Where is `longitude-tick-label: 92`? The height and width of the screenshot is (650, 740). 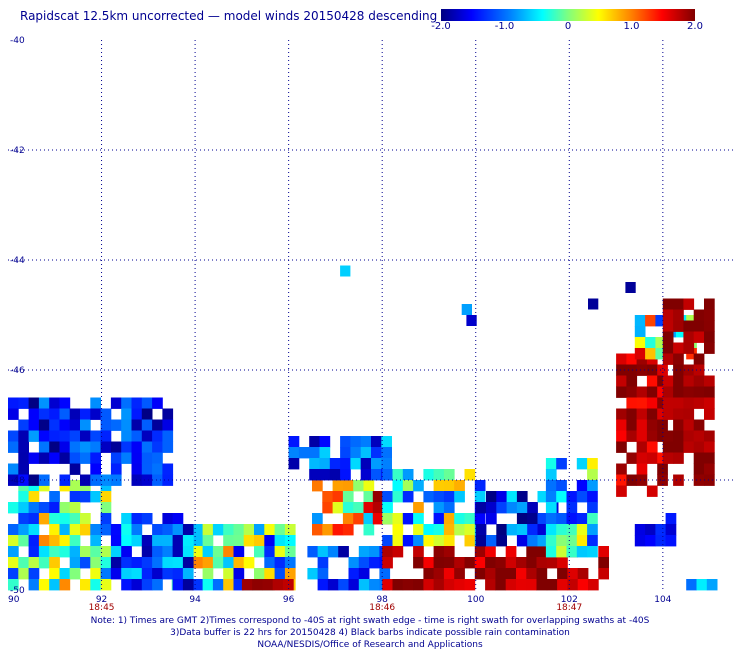
longitude-tick-label: 92 is located at coordinates (101, 600).